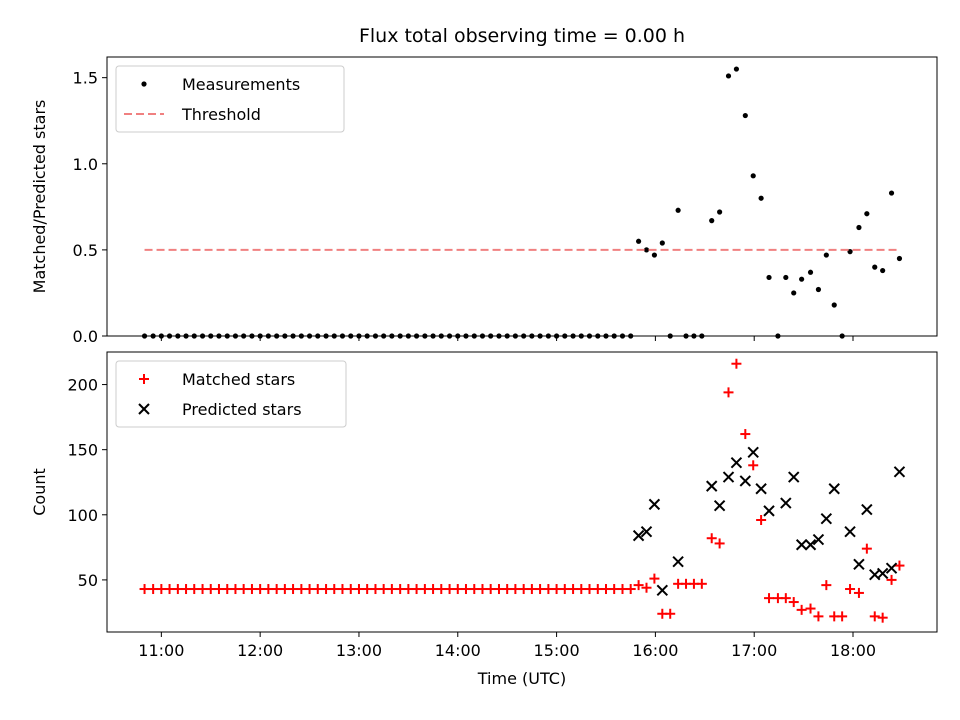  Describe the element at coordinates (82, 515) in the screenshot. I see `y-tick-label: 100` at that location.